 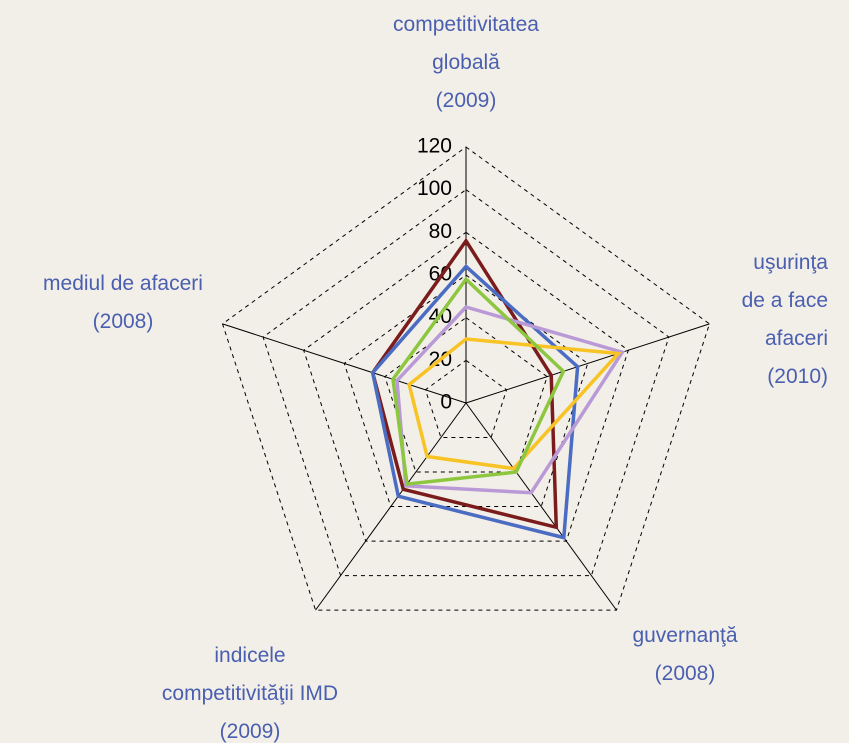 I want to click on r-tick-label: 120, so click(x=434, y=146).